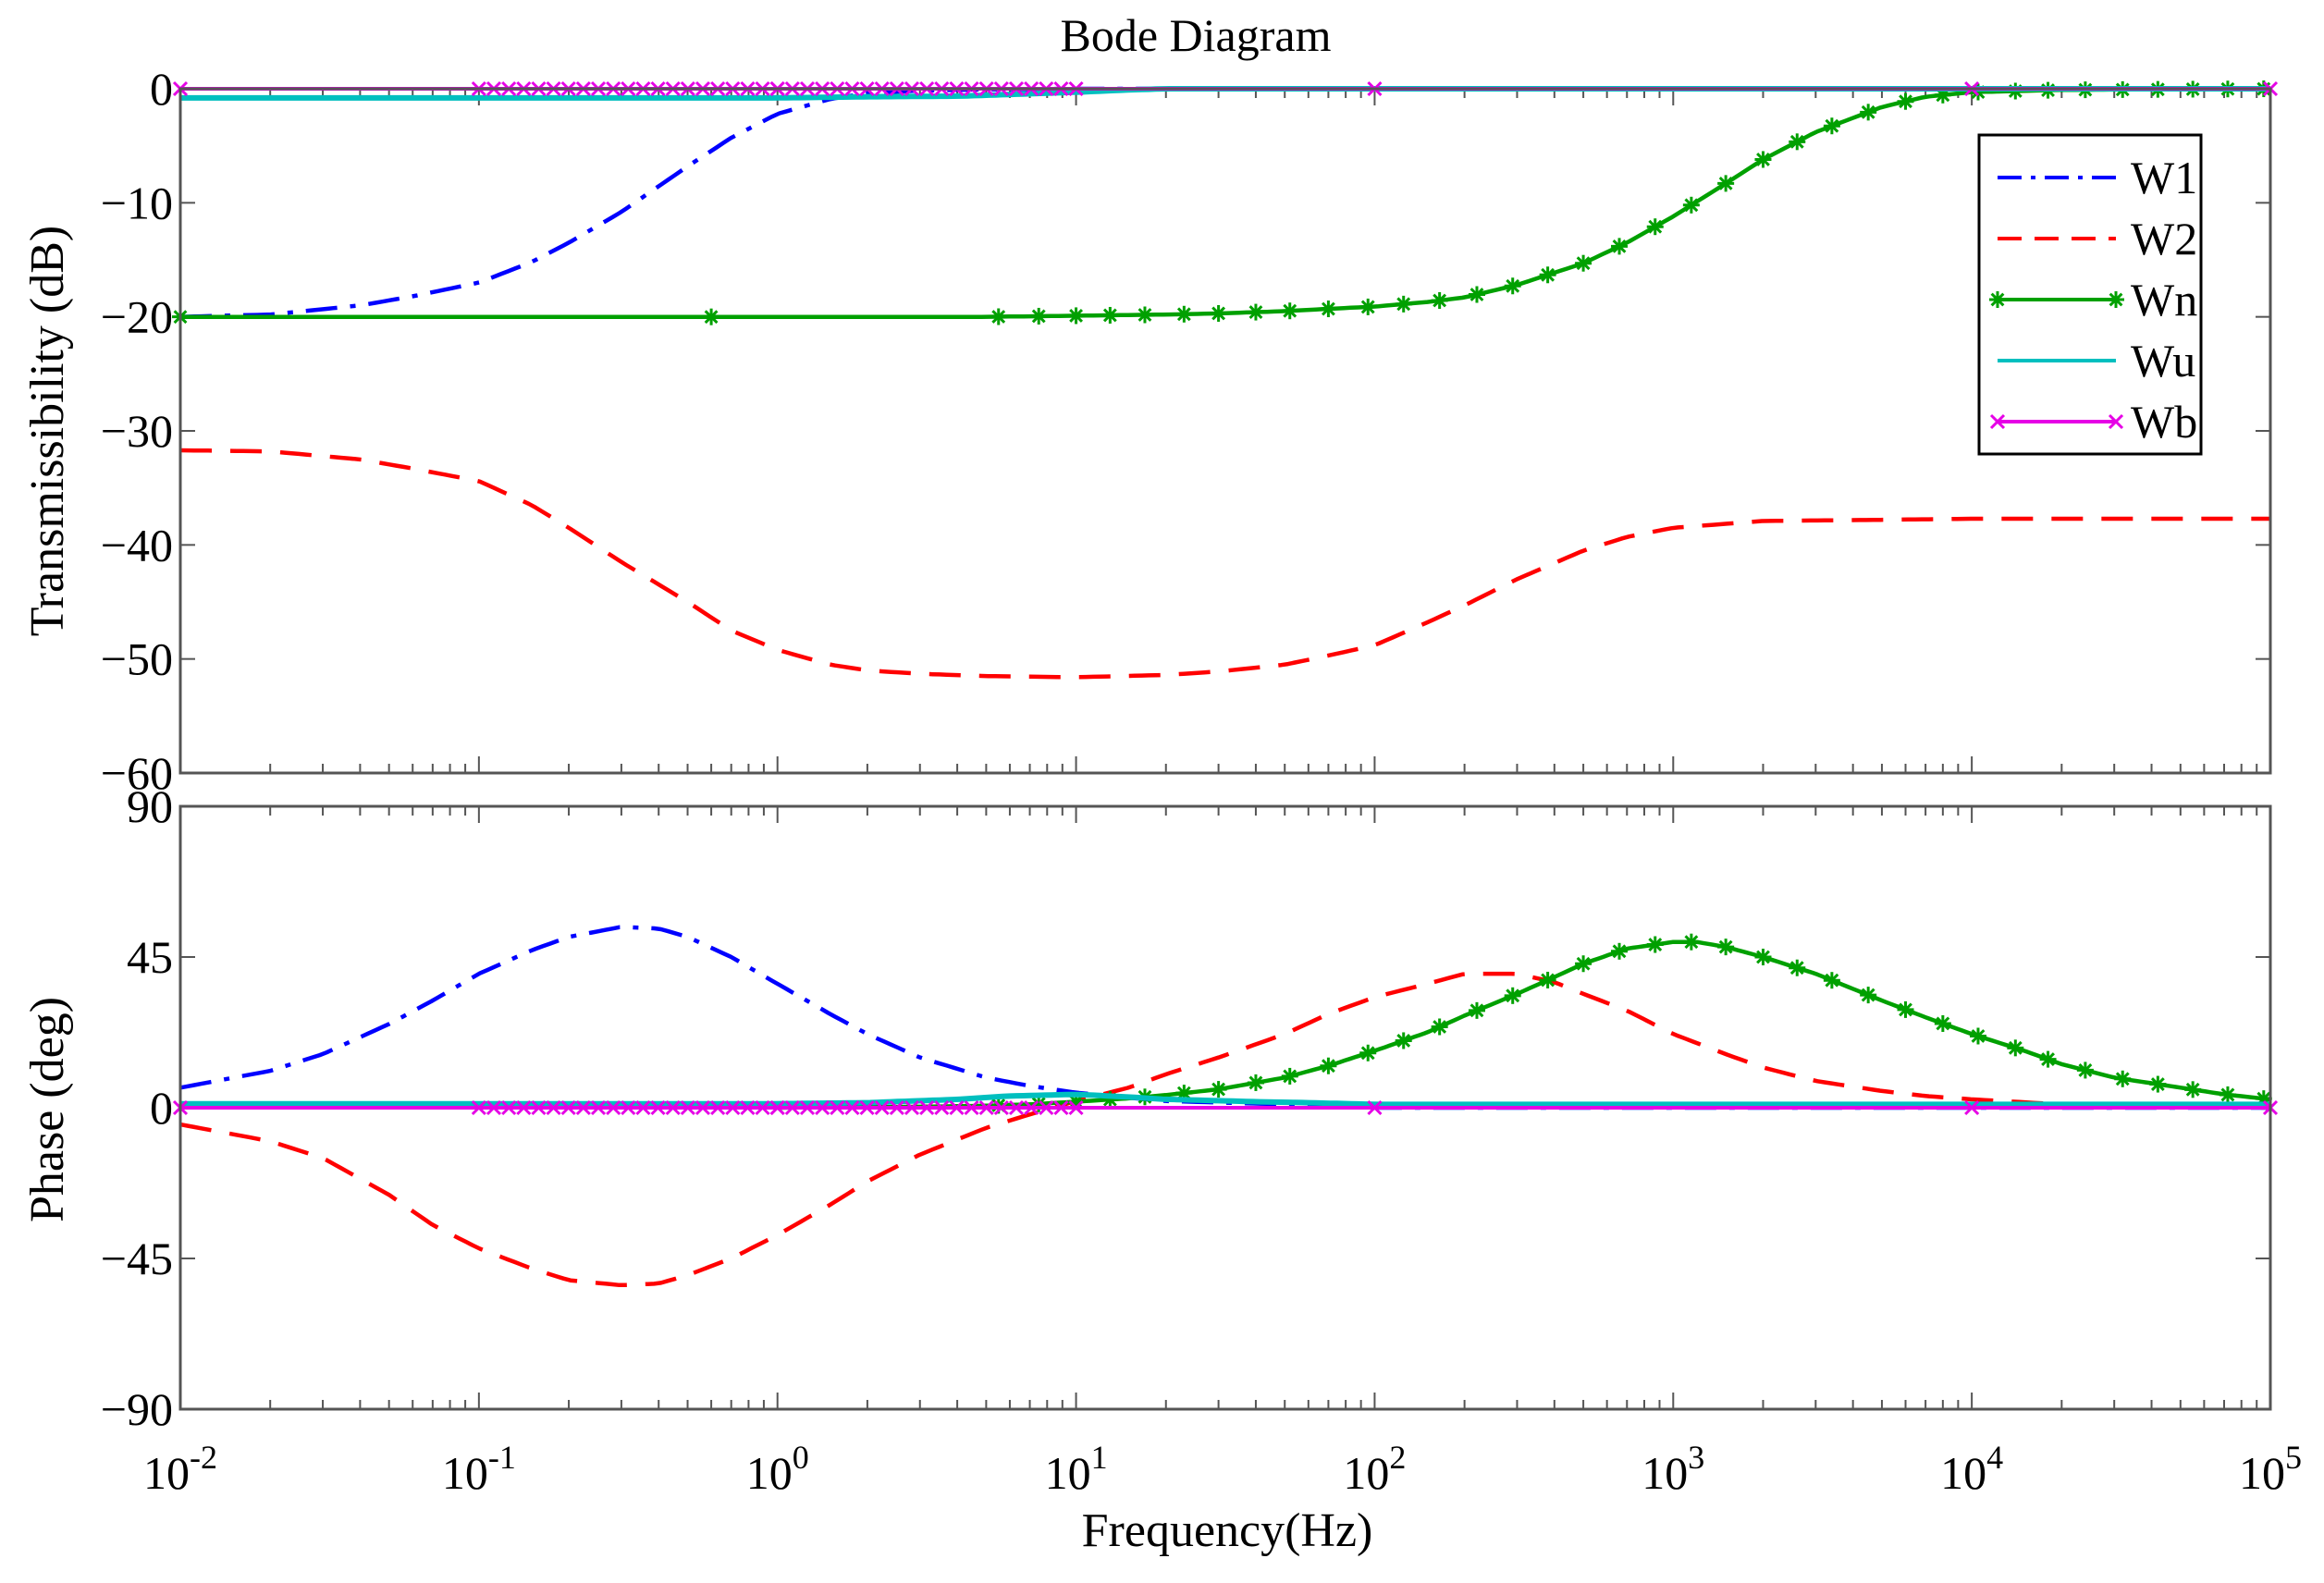 Image resolution: width=2324 pixels, height=1583 pixels. I want to click on x-tick-label: 10⁵, so click(2270, 1469).